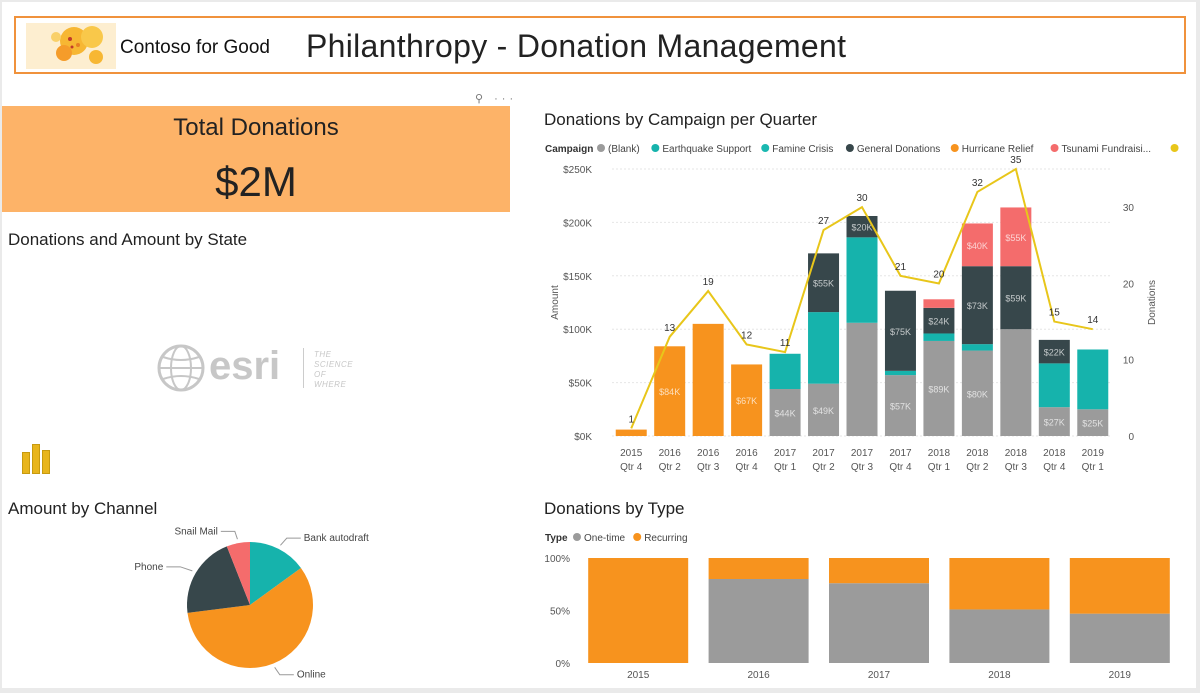 This screenshot has width=1200, height=693. Describe the element at coordinates (148, 567) in the screenshot. I see `pie-label: Phone` at that location.